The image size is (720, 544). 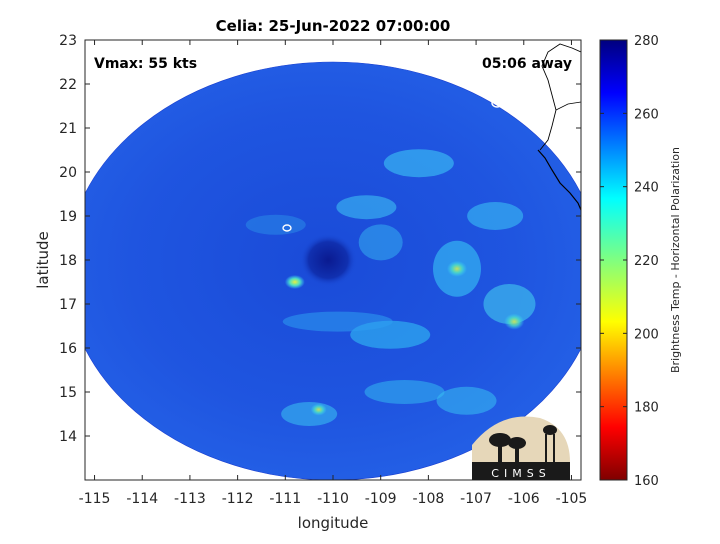 I want to click on y-axis-label: latitude, so click(x=43, y=260).